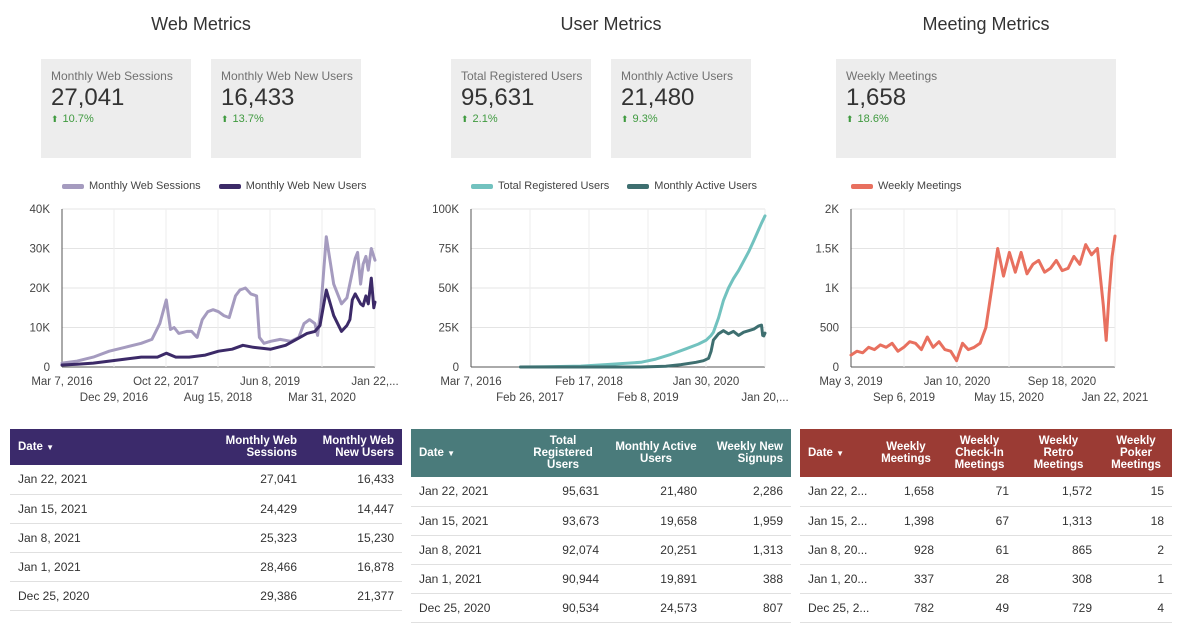  What do you see at coordinates (563, 521) in the screenshot?
I see `value-cell: 93,673` at bounding box center [563, 521].